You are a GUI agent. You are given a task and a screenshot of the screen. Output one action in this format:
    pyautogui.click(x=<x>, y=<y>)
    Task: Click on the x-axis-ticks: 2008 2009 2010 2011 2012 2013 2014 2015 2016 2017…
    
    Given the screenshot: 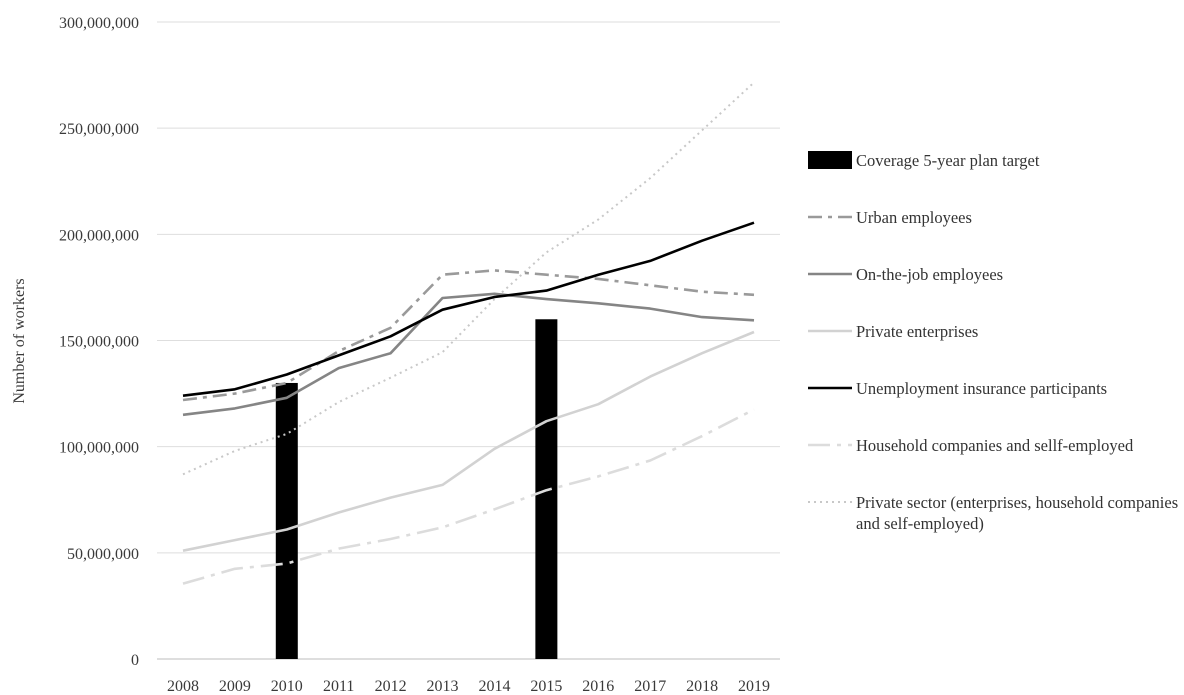 What is the action you would take?
    pyautogui.click(x=468, y=686)
    